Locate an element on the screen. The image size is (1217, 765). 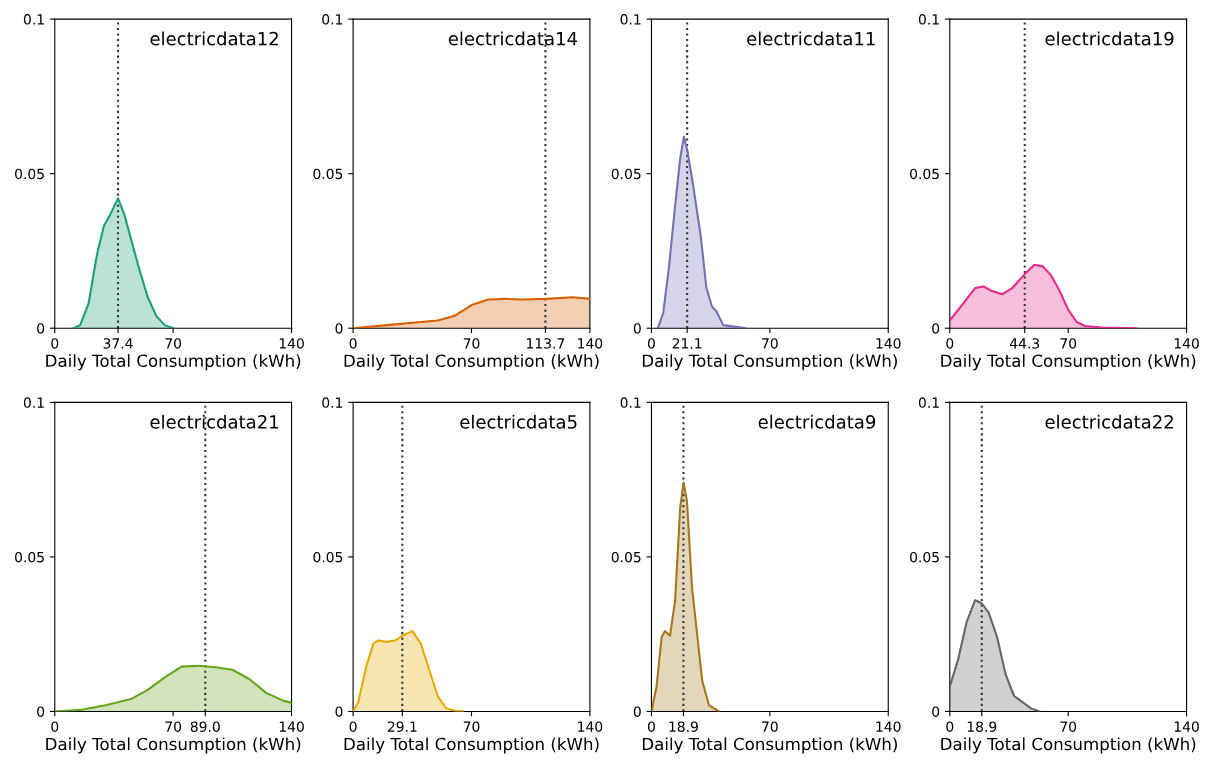
text: electricdata22 is located at coordinates (1109, 421).